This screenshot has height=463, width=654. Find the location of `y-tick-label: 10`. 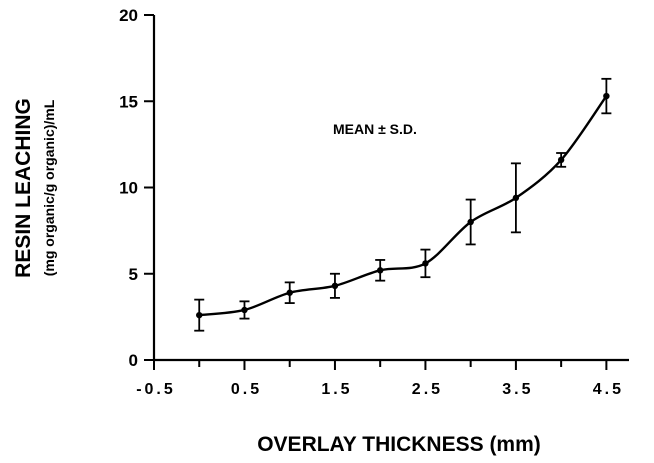

y-tick-label: 10 is located at coordinates (128, 188).